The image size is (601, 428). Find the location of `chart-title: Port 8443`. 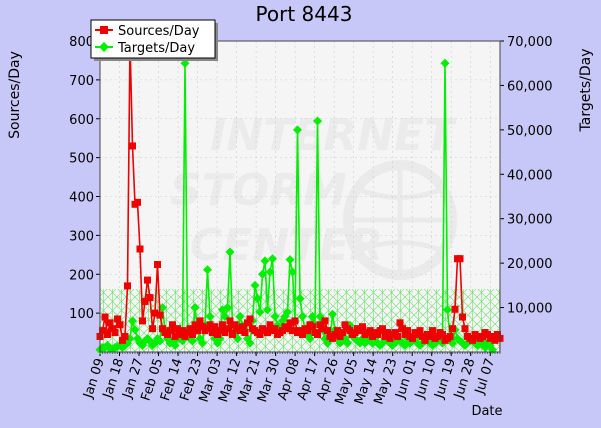

chart-title: Port 8443 is located at coordinates (304, 14).